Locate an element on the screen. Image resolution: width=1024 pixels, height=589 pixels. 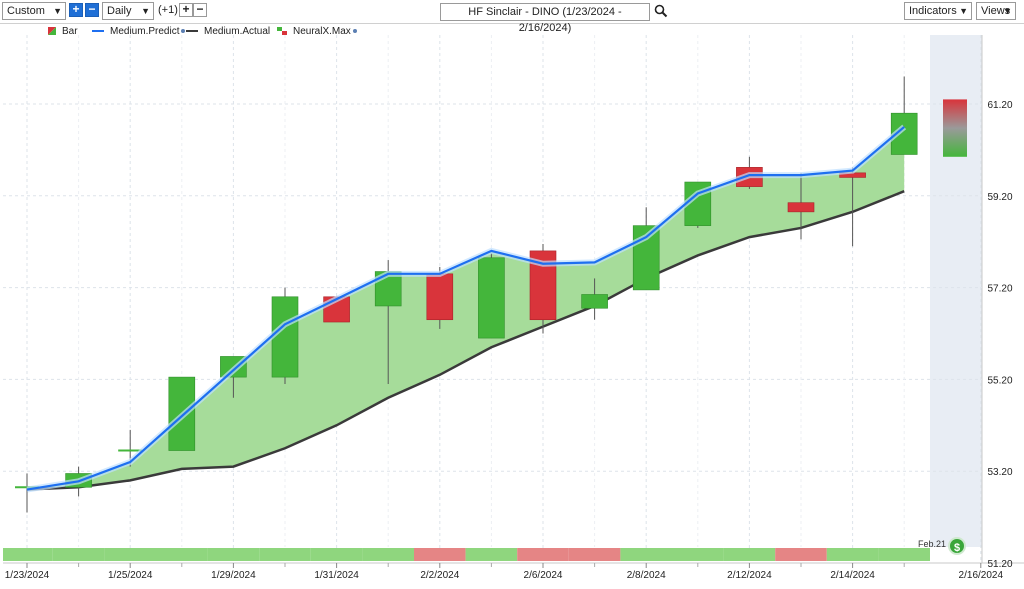
neuralx-forecast-bar is located at coordinates (955, 128).